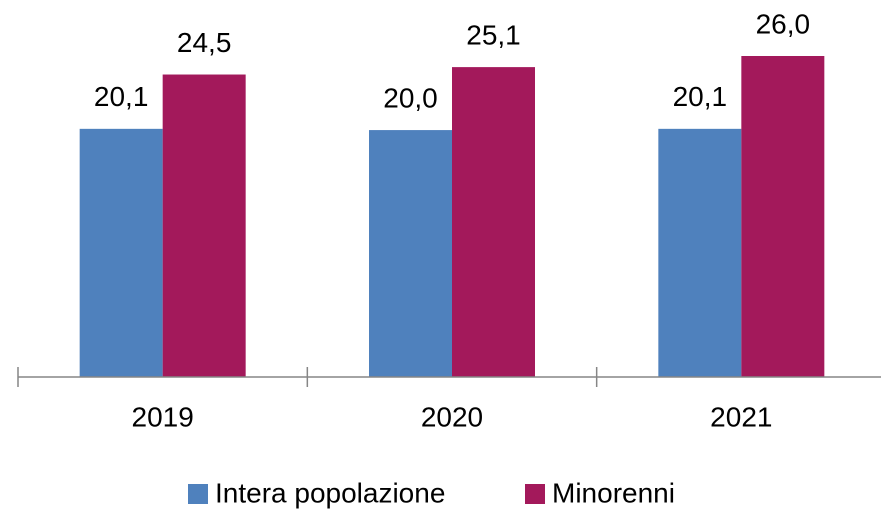 The width and height of the screenshot is (881, 509). I want to click on x-tick-label: 2020, so click(452, 416).